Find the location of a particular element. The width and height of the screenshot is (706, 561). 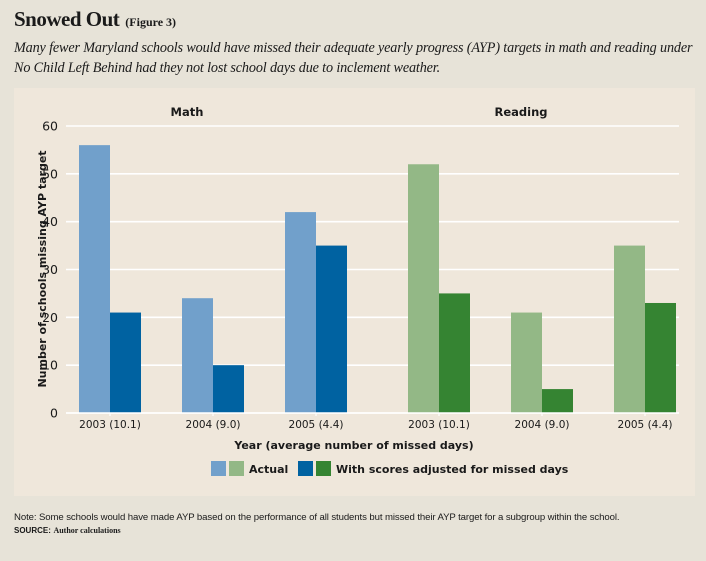

y-axis-ticks: 0 10 20 30 40 50 60 is located at coordinates (50, 270).